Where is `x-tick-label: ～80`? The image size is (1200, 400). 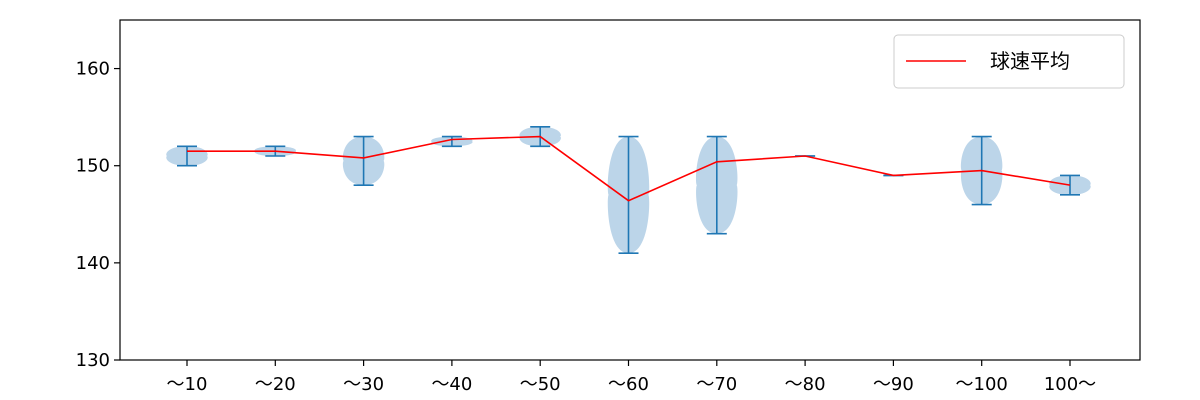 x-tick-label: ～80 is located at coordinates (805, 384).